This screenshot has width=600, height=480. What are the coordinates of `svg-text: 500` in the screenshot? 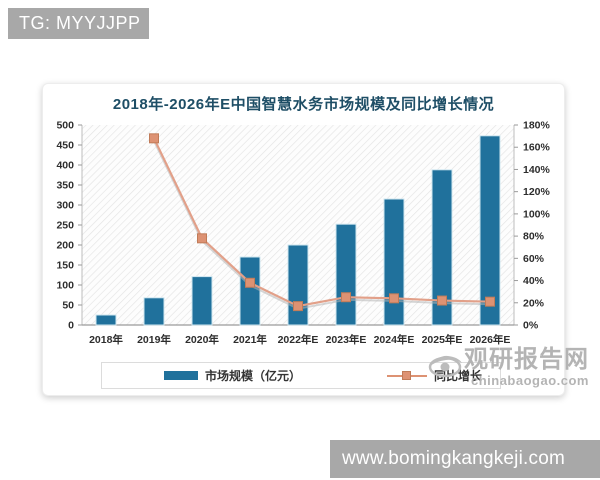 It's located at (65, 126).